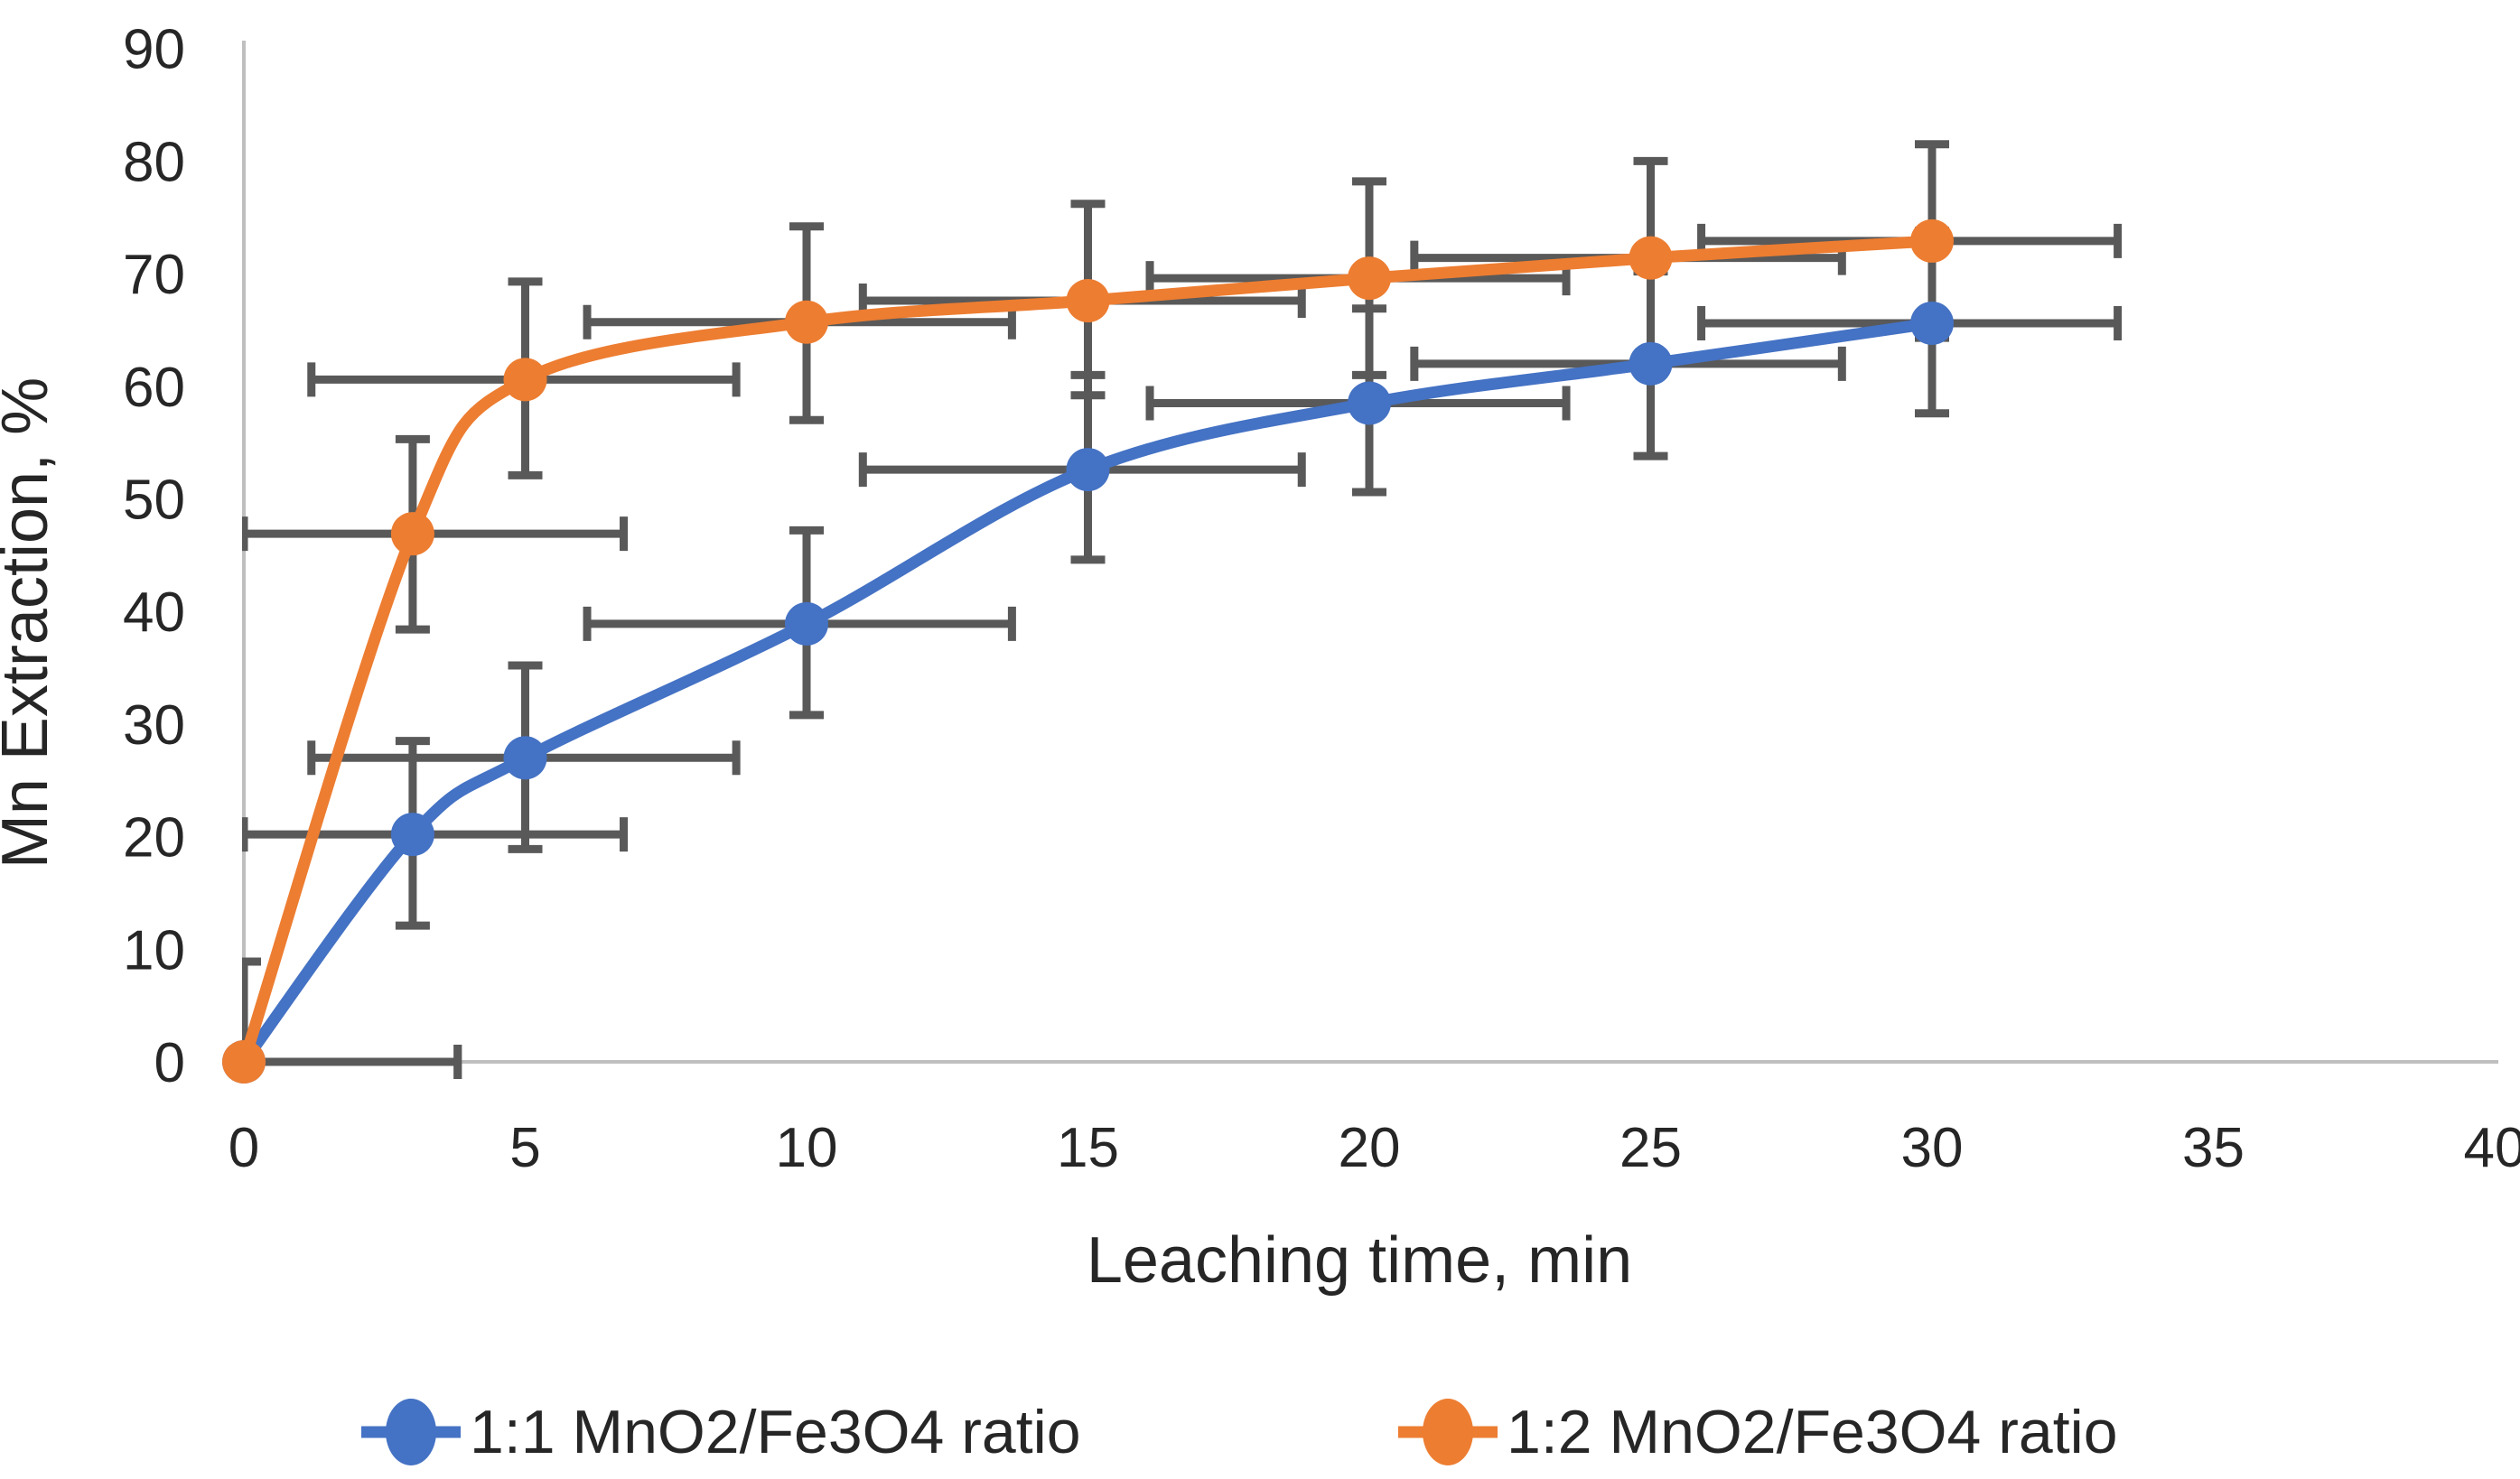  I want to click on y-tick-label: 50, so click(154, 501).